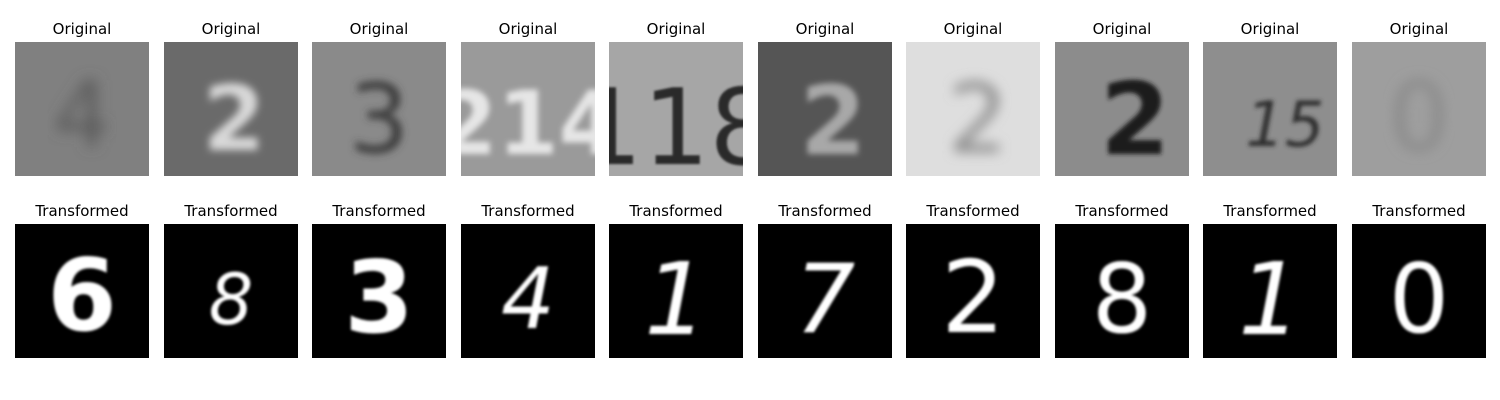 The width and height of the screenshot is (1500, 400). I want to click on transformed-image-3: 3, so click(379, 291).